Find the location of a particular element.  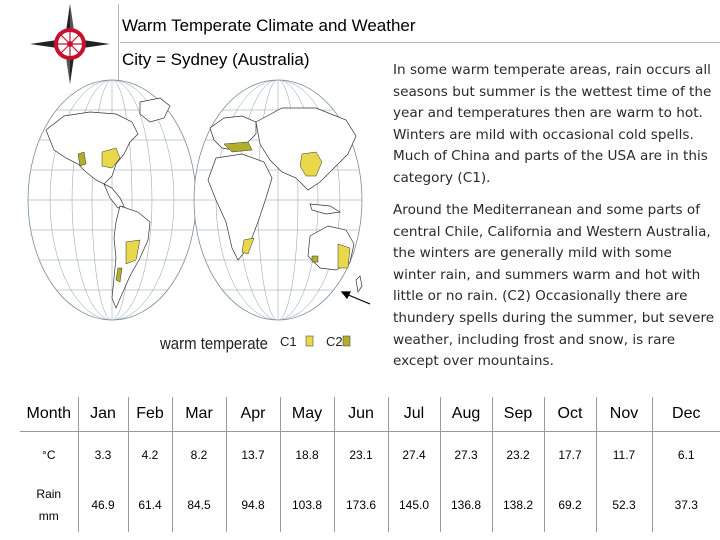

temperature-cell: 27.4 is located at coordinates (413, 454).